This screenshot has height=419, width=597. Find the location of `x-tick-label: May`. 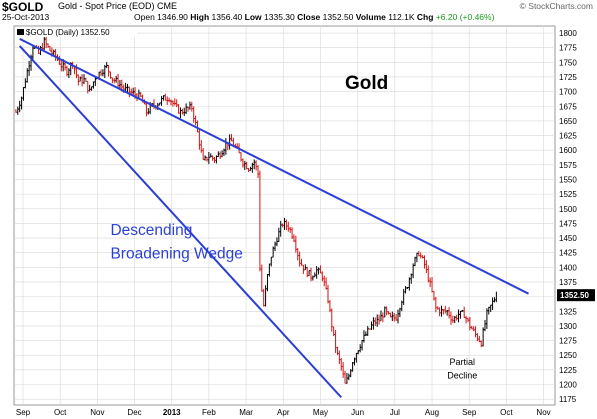

x-tick-label: May is located at coordinates (320, 412).